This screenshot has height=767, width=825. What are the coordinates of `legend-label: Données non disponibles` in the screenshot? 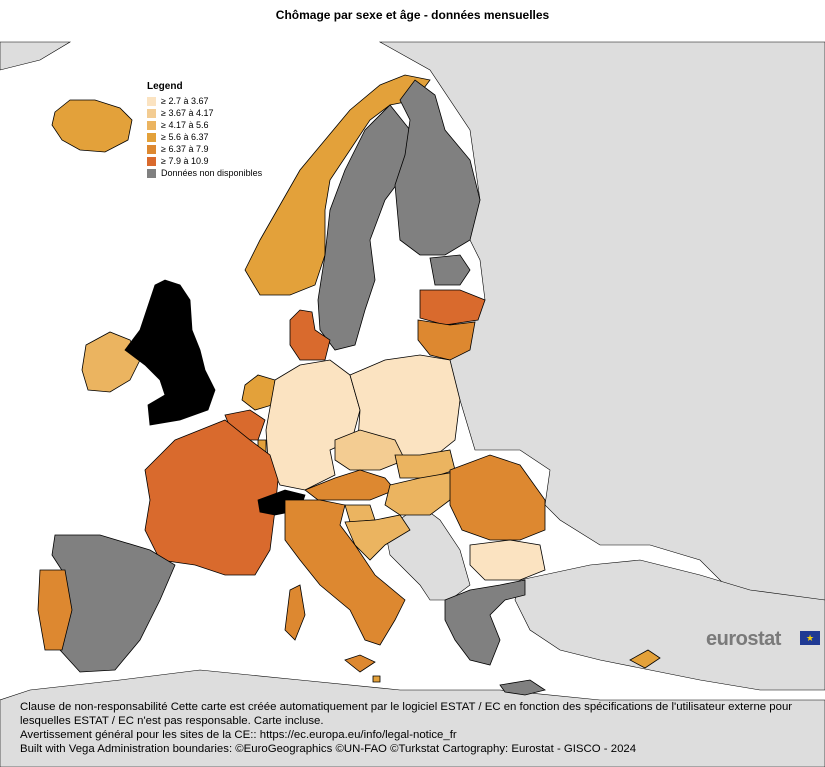 It's located at (212, 173).